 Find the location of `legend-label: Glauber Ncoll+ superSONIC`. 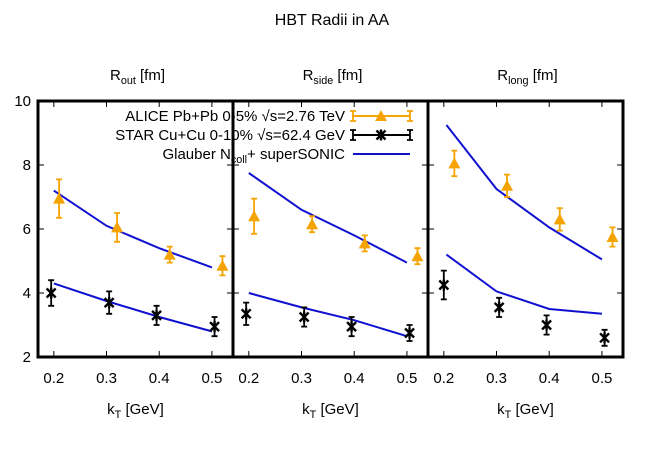

legend-label: Glauber Ncoll+ superSONIC is located at coordinates (253, 156).